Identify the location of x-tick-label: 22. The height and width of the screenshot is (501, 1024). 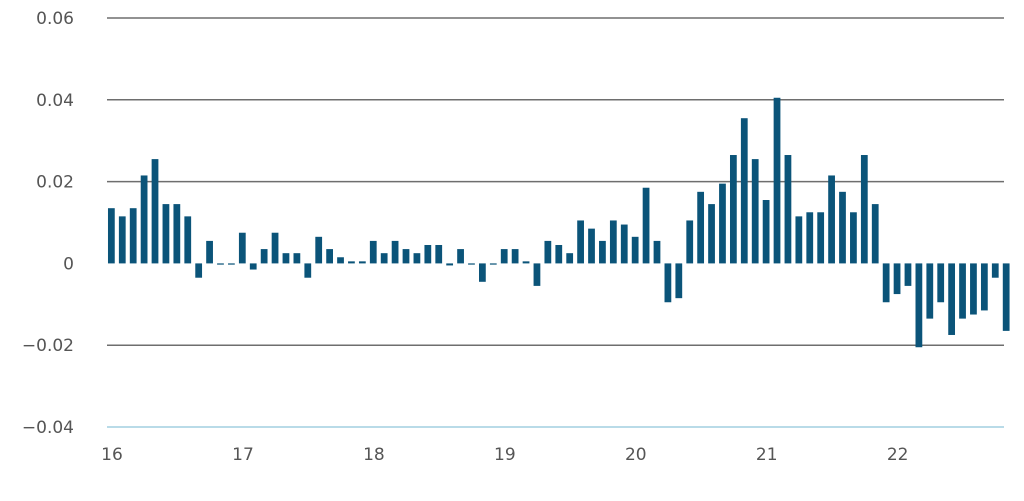
(898, 455).